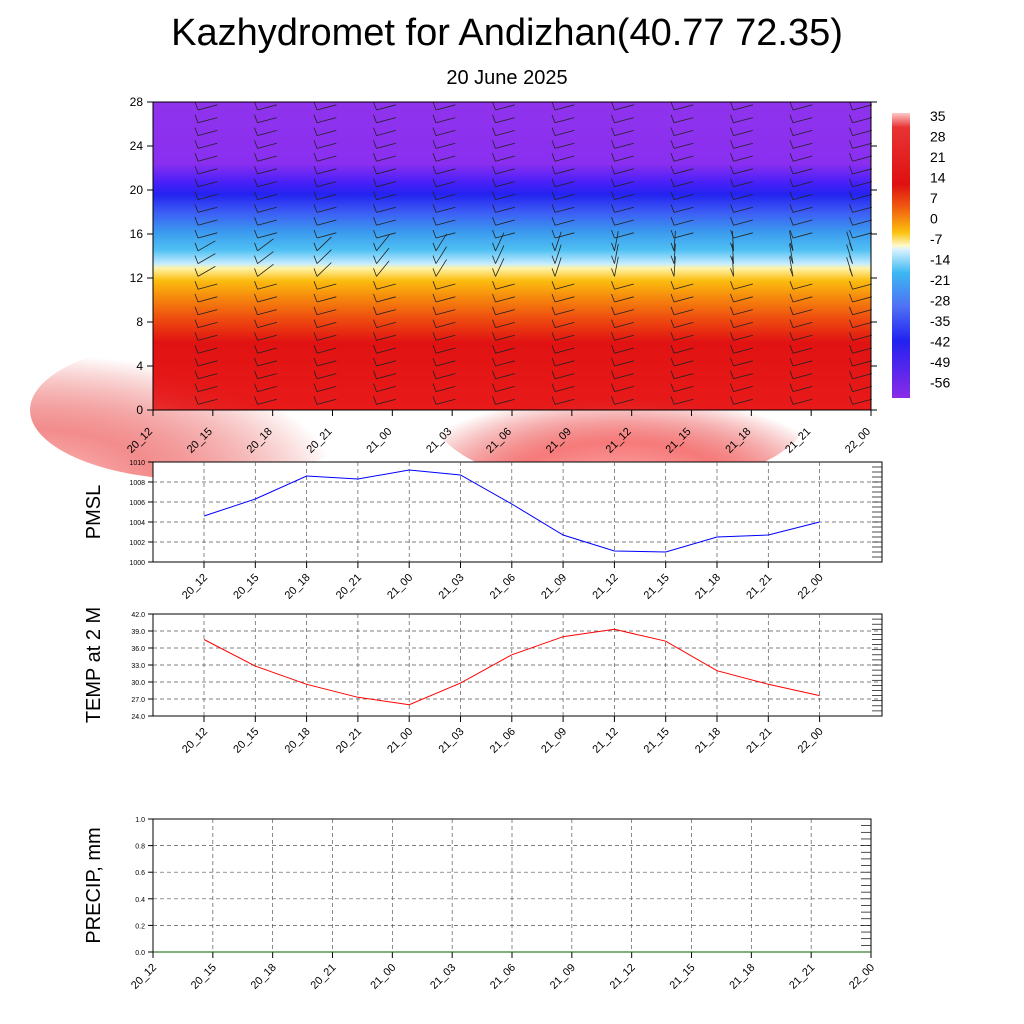 This screenshot has width=1024, height=1024. What do you see at coordinates (138, 717) in the screenshot?
I see `y-tick-label: 24.0` at bounding box center [138, 717].